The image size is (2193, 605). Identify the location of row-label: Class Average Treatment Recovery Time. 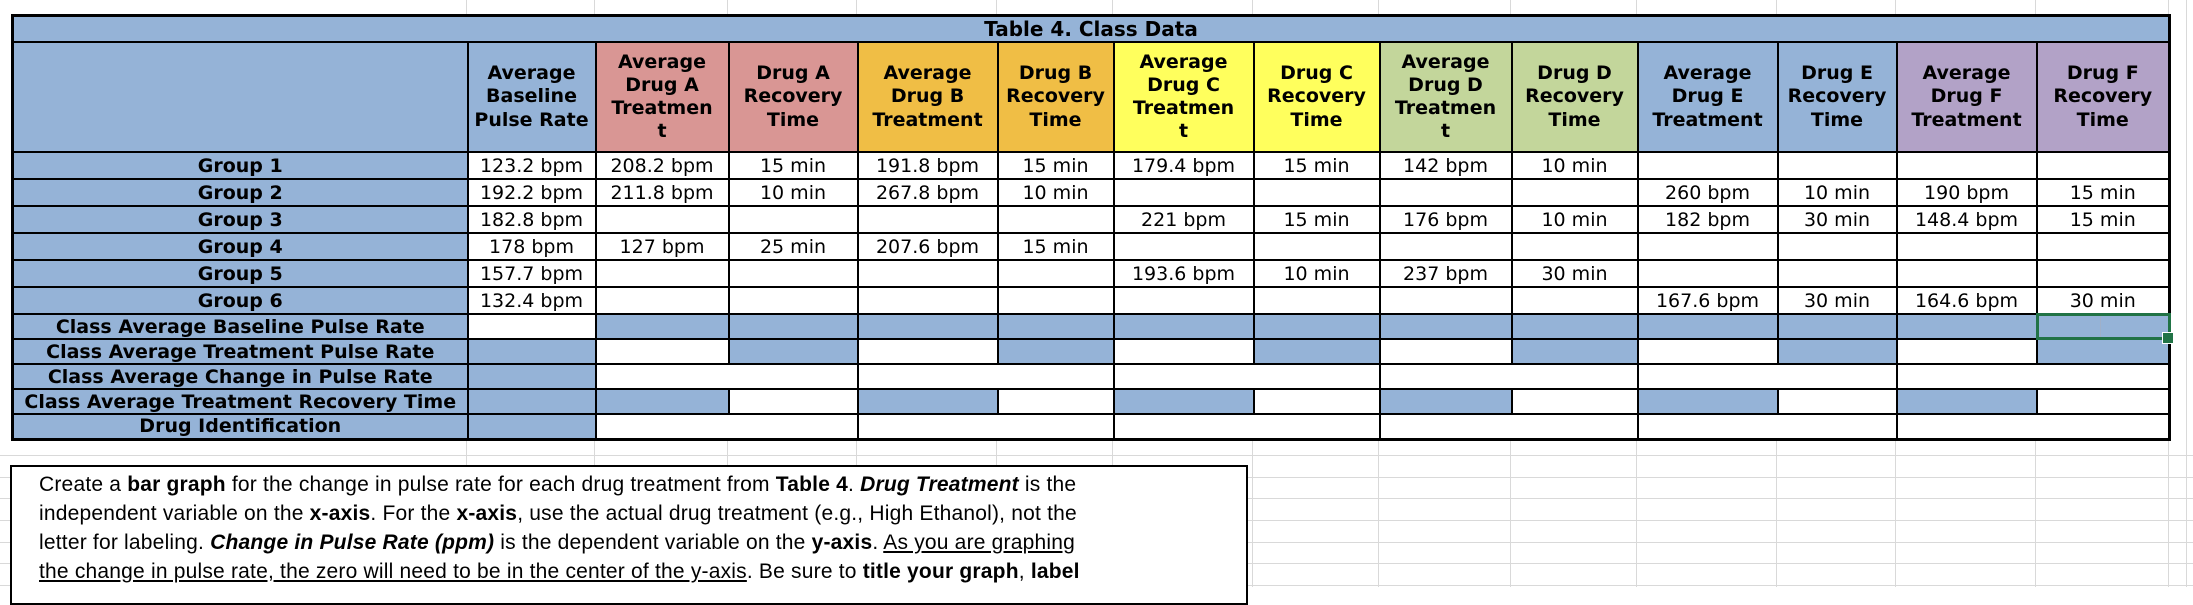
(240, 401).